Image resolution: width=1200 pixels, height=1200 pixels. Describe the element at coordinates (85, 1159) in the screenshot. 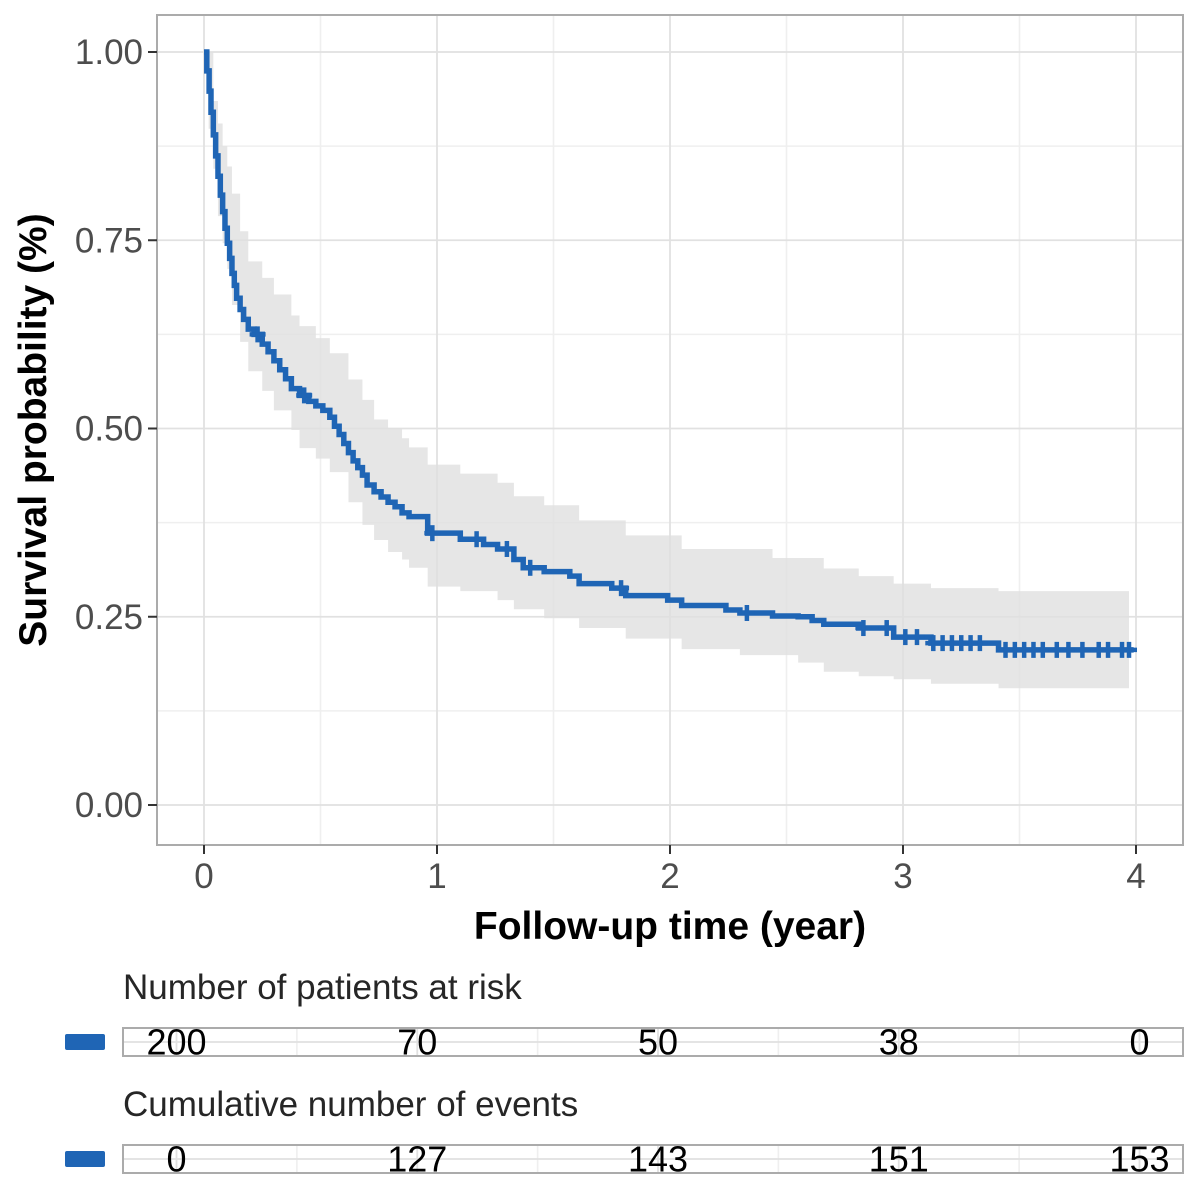

I see `events-table-legend-dash` at that location.